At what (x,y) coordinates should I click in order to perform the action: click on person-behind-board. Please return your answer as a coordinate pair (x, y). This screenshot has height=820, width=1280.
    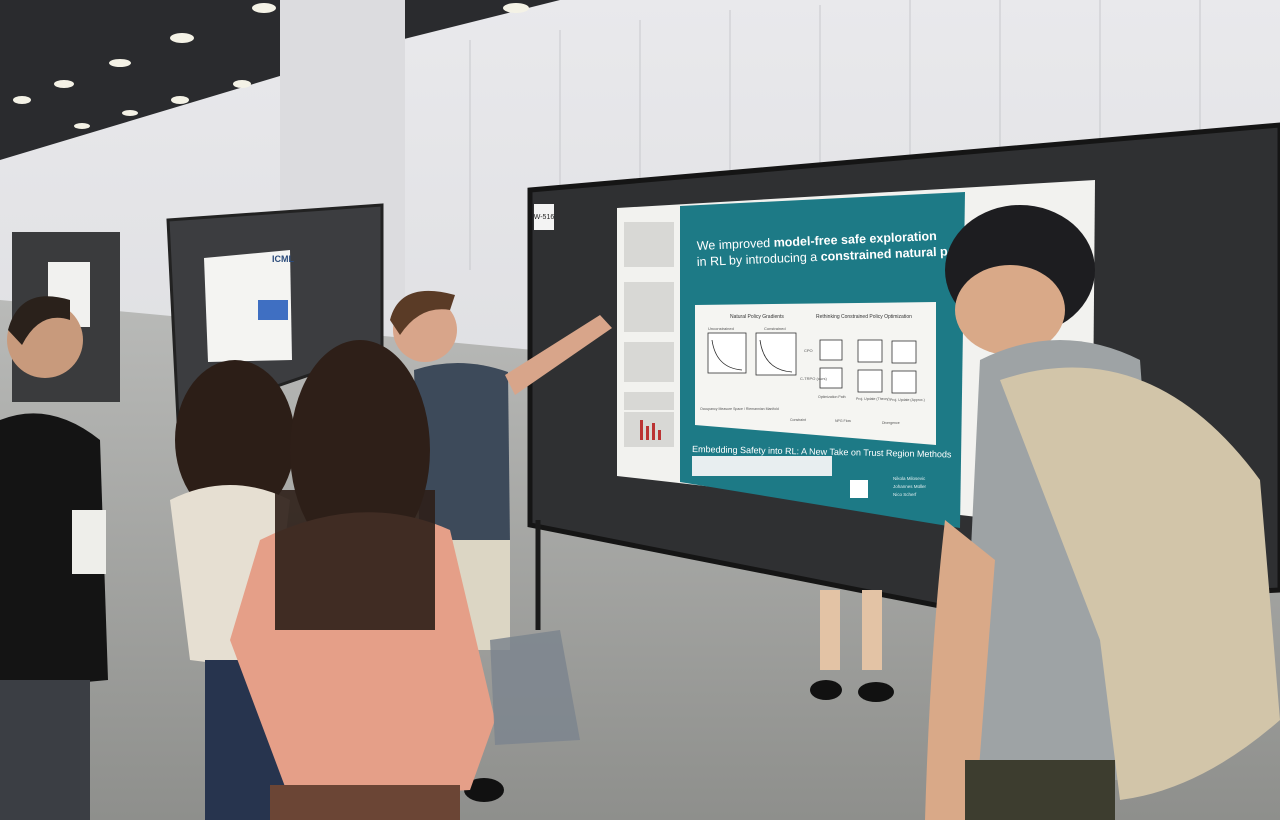
    Looking at the image, I should click on (852, 646).